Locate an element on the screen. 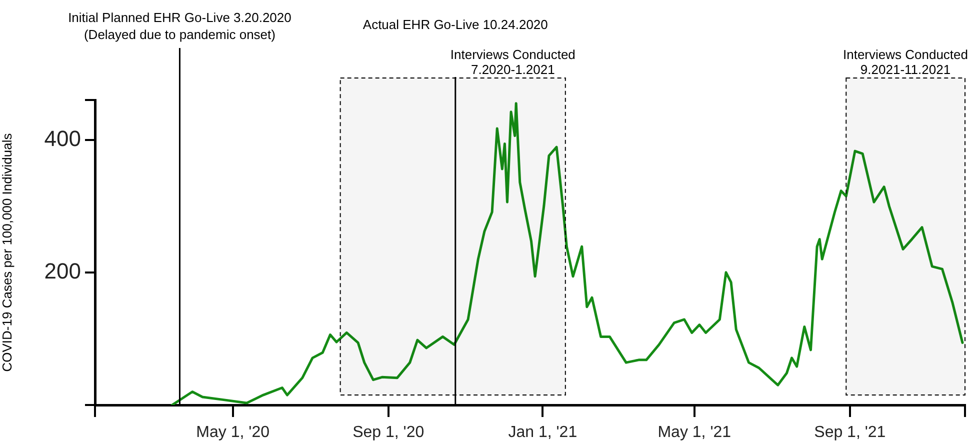 The height and width of the screenshot is (444, 971). band-label: Interviews Conducted 7.2020-1.2021 is located at coordinates (513, 62).